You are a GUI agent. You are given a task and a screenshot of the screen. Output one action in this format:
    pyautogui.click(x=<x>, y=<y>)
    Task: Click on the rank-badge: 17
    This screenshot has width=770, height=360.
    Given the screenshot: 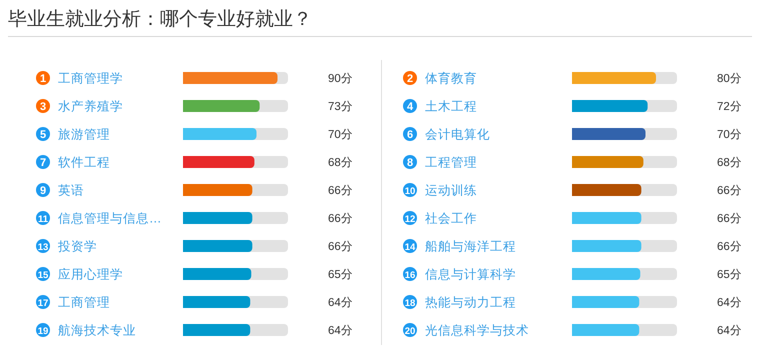 What is the action you would take?
    pyautogui.click(x=43, y=302)
    